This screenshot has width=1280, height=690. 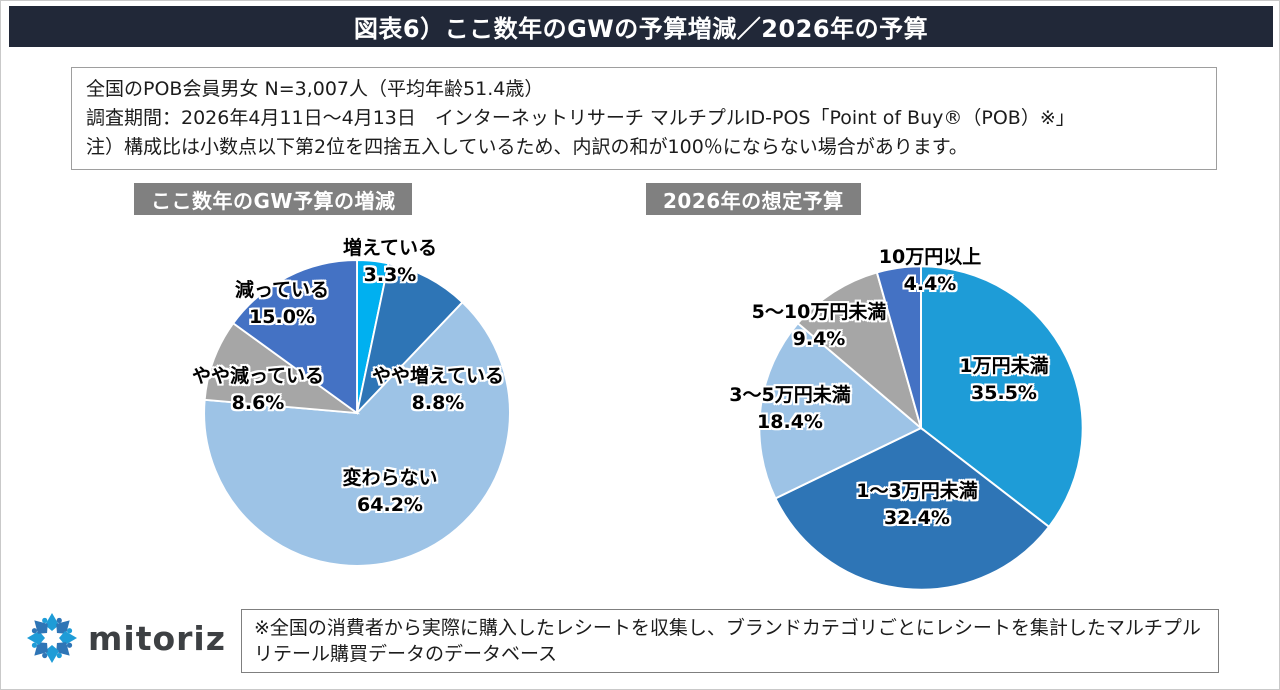 What do you see at coordinates (930, 270) in the screenshot?
I see `pie-slice-label-over-100k: 10万円以上 4.4%` at bounding box center [930, 270].